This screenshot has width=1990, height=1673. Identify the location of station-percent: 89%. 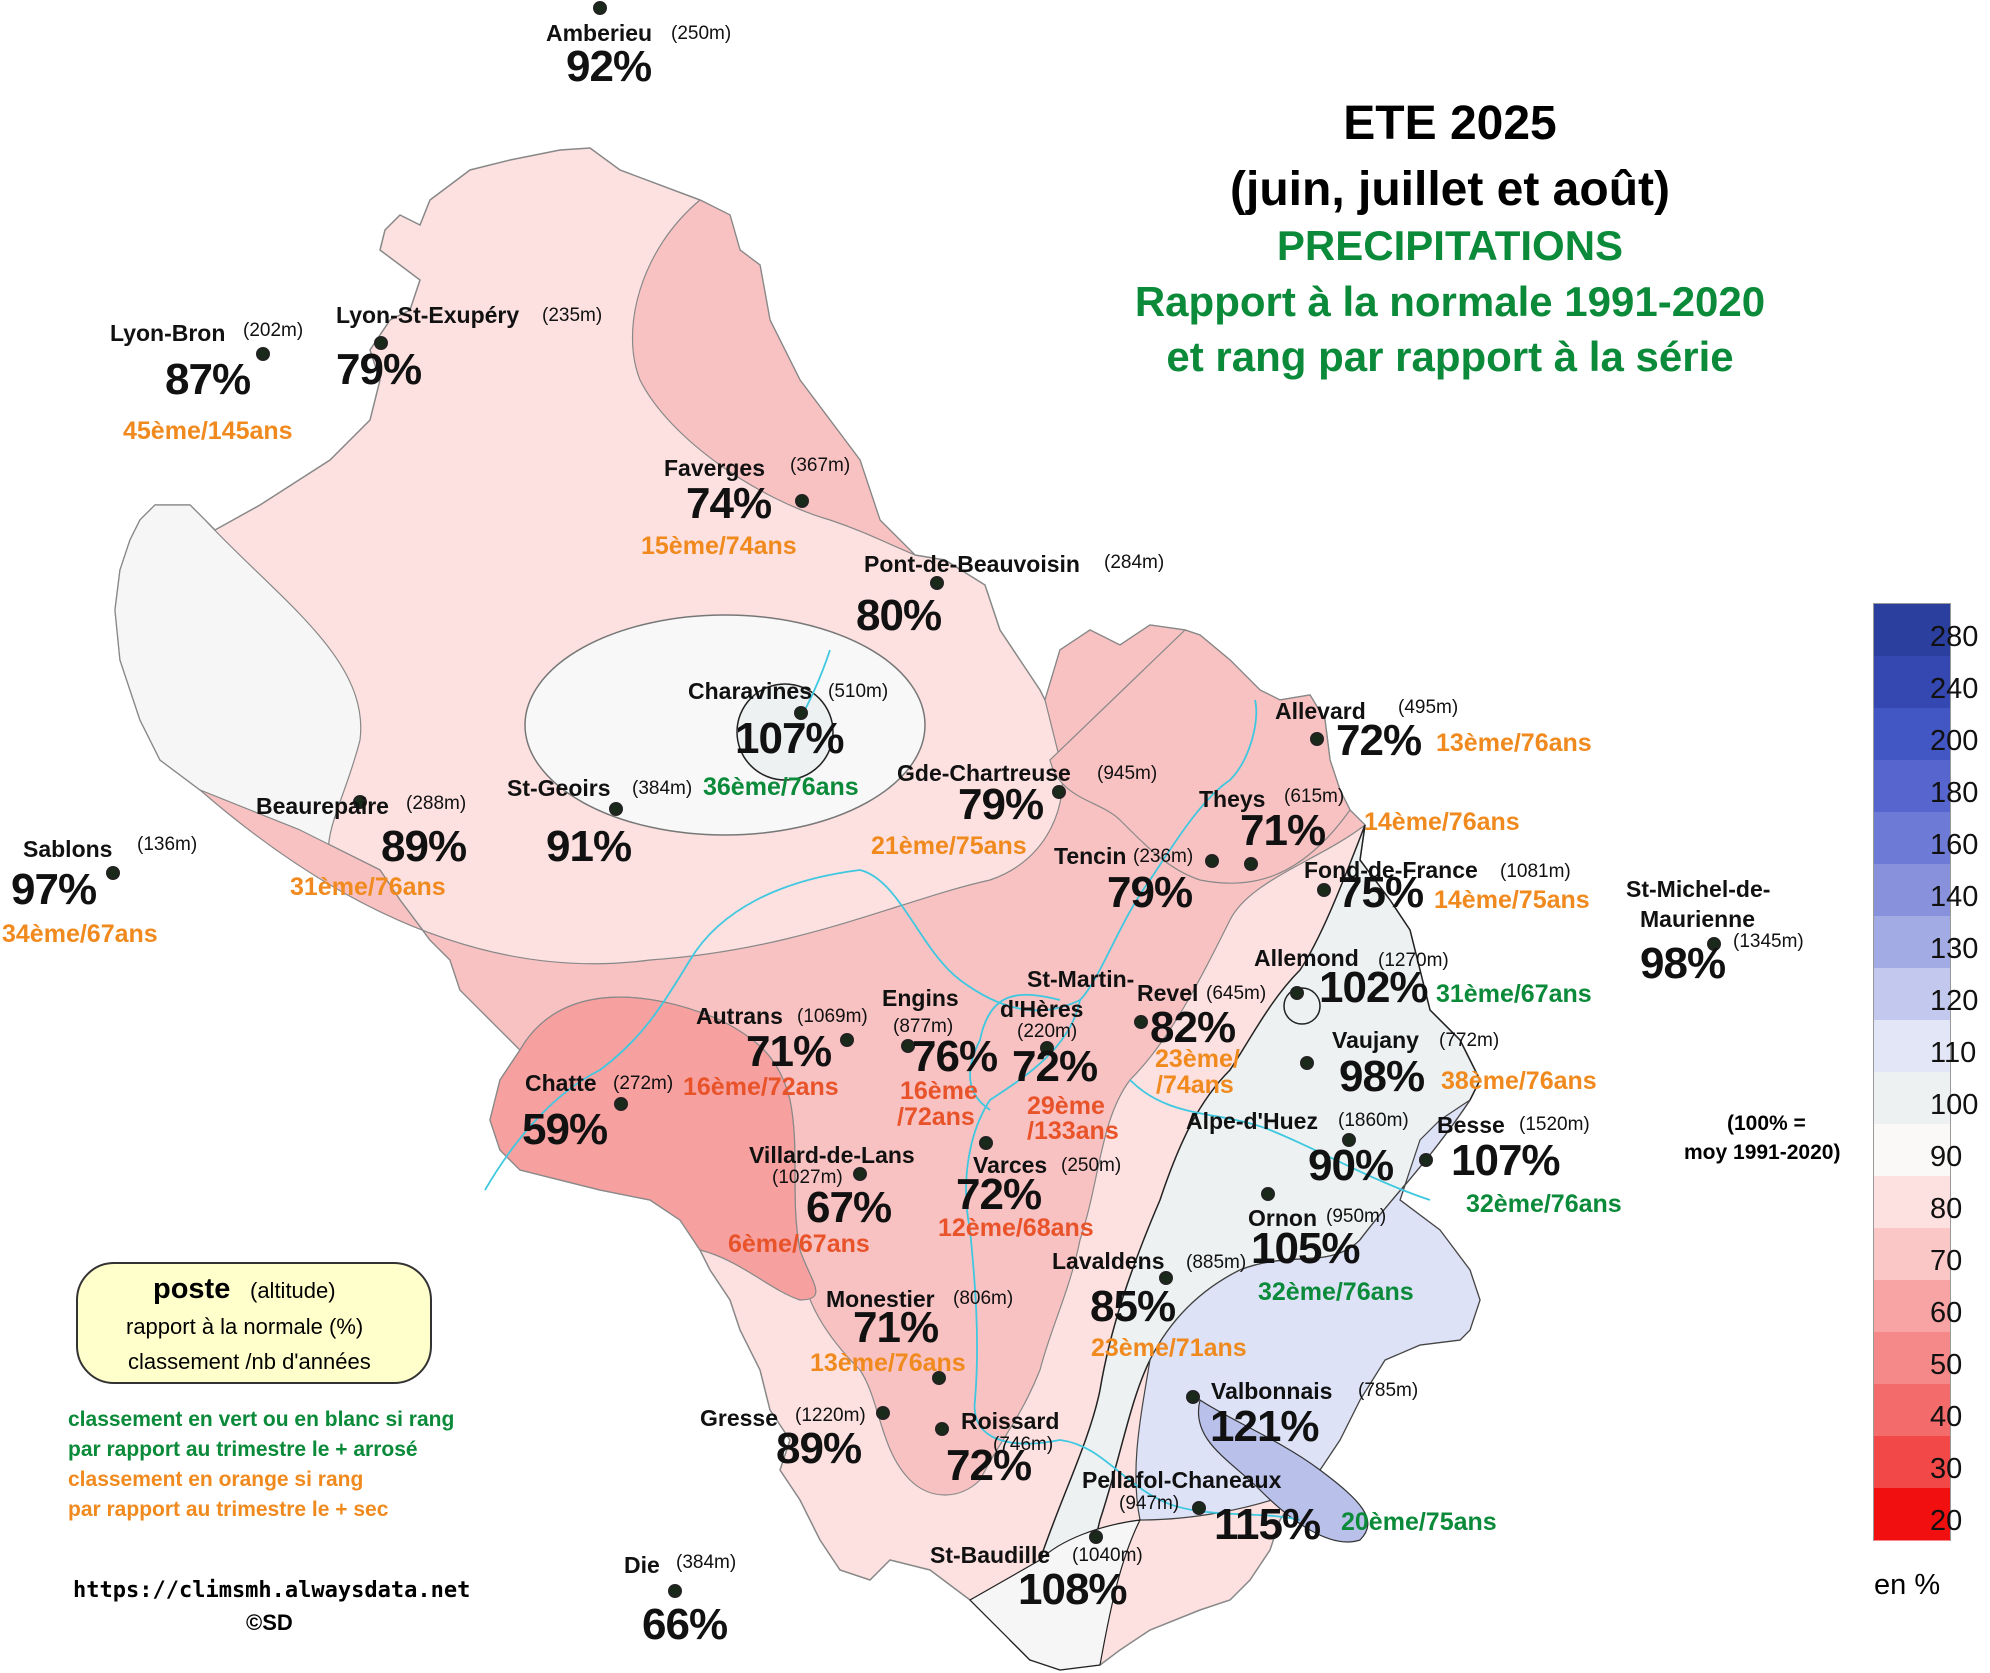
(819, 1448).